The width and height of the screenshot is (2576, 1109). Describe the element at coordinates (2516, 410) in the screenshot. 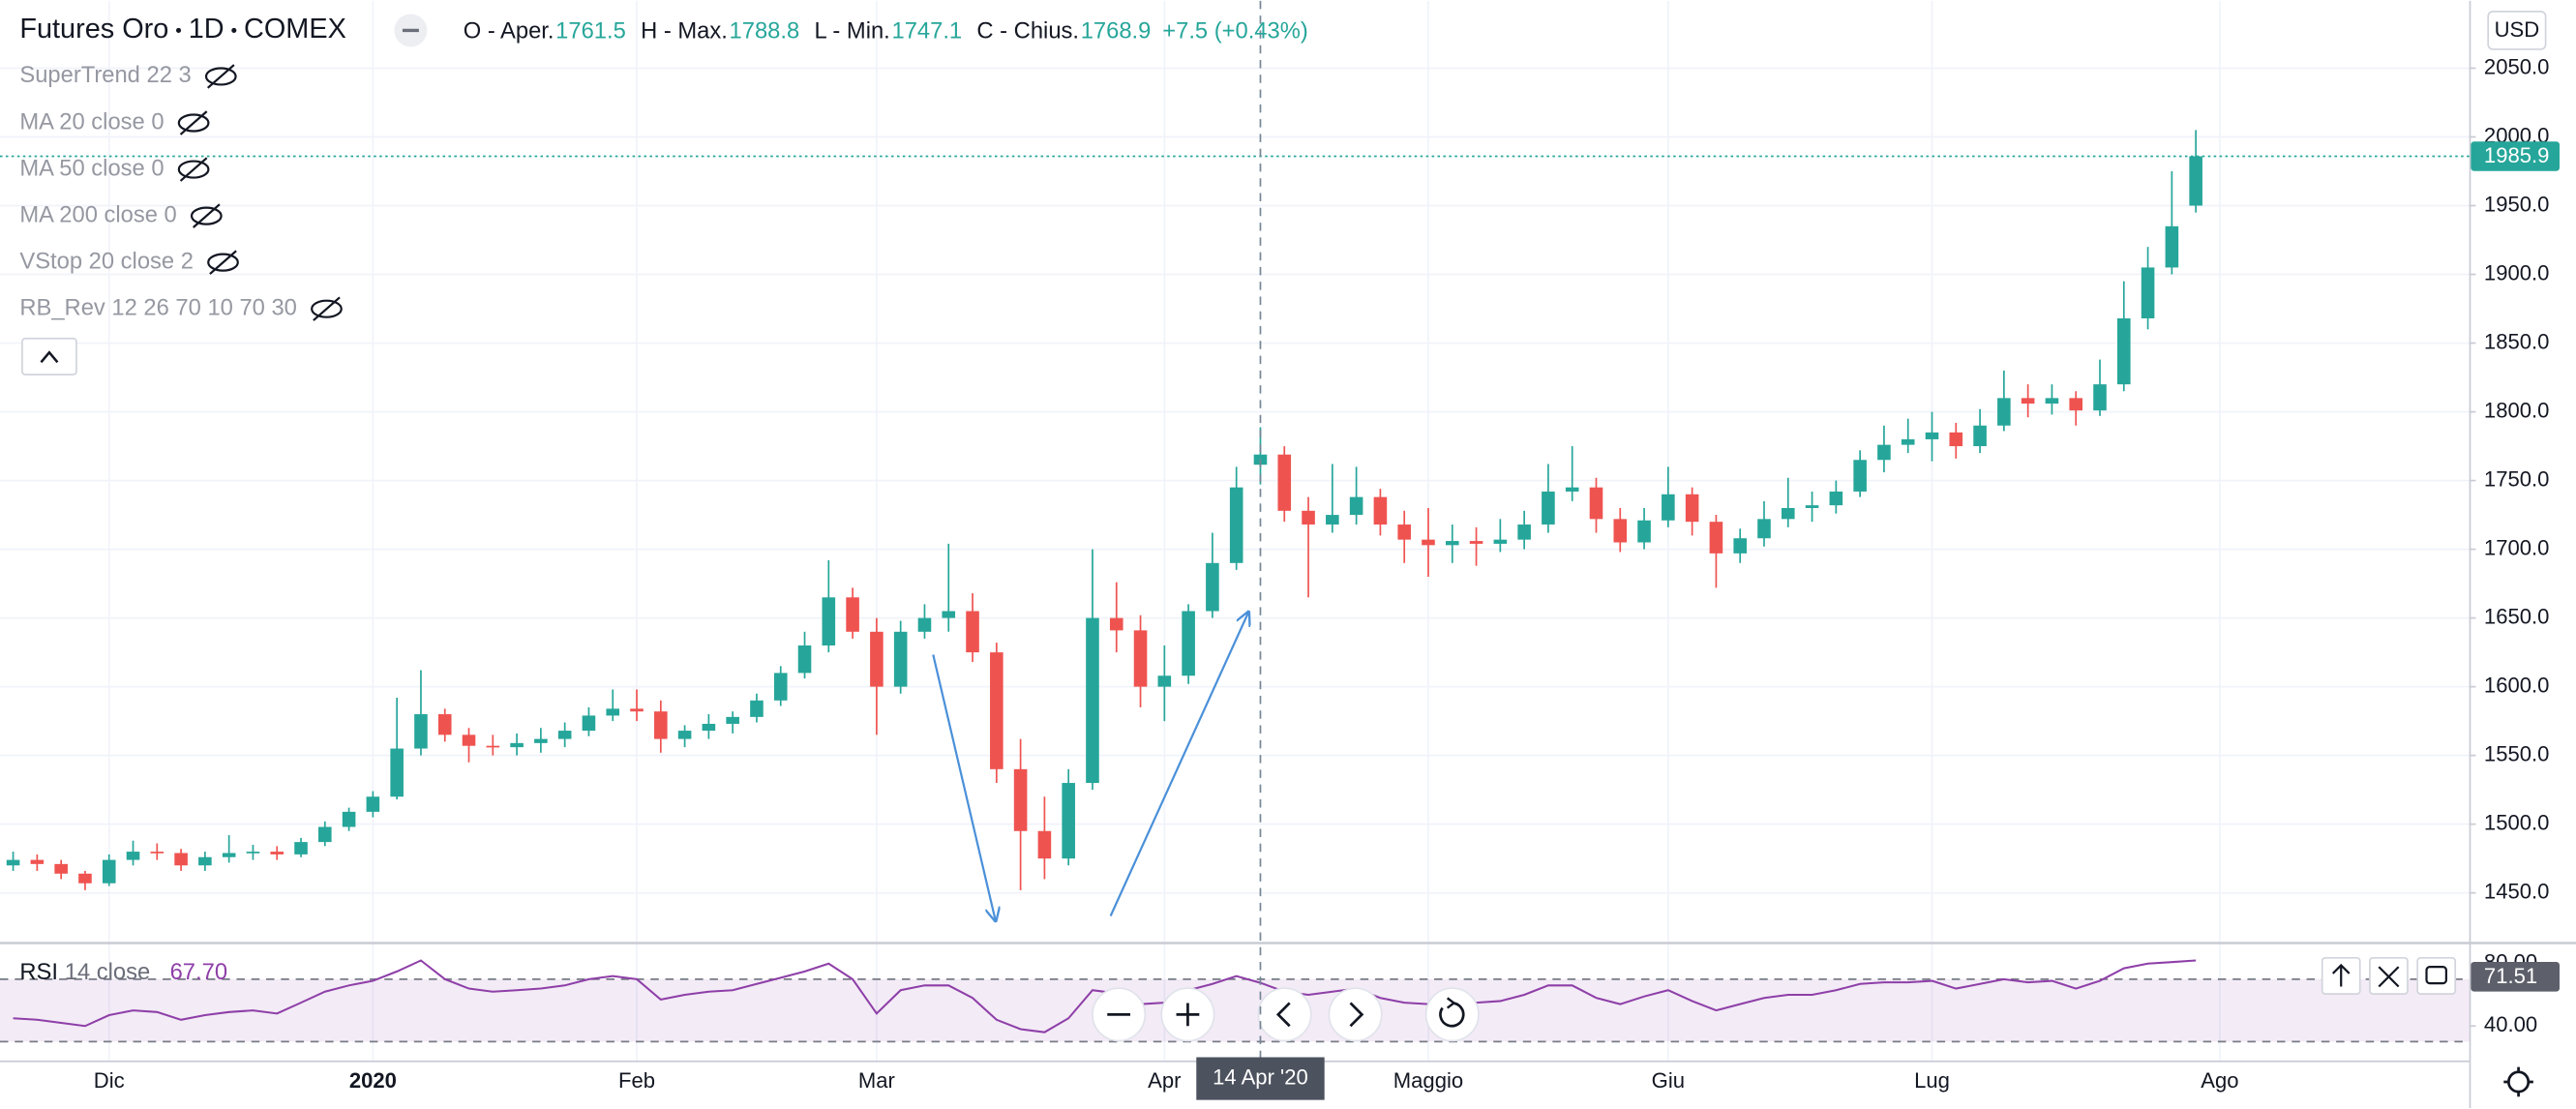

I see `y-tick-label: 1800.0` at that location.